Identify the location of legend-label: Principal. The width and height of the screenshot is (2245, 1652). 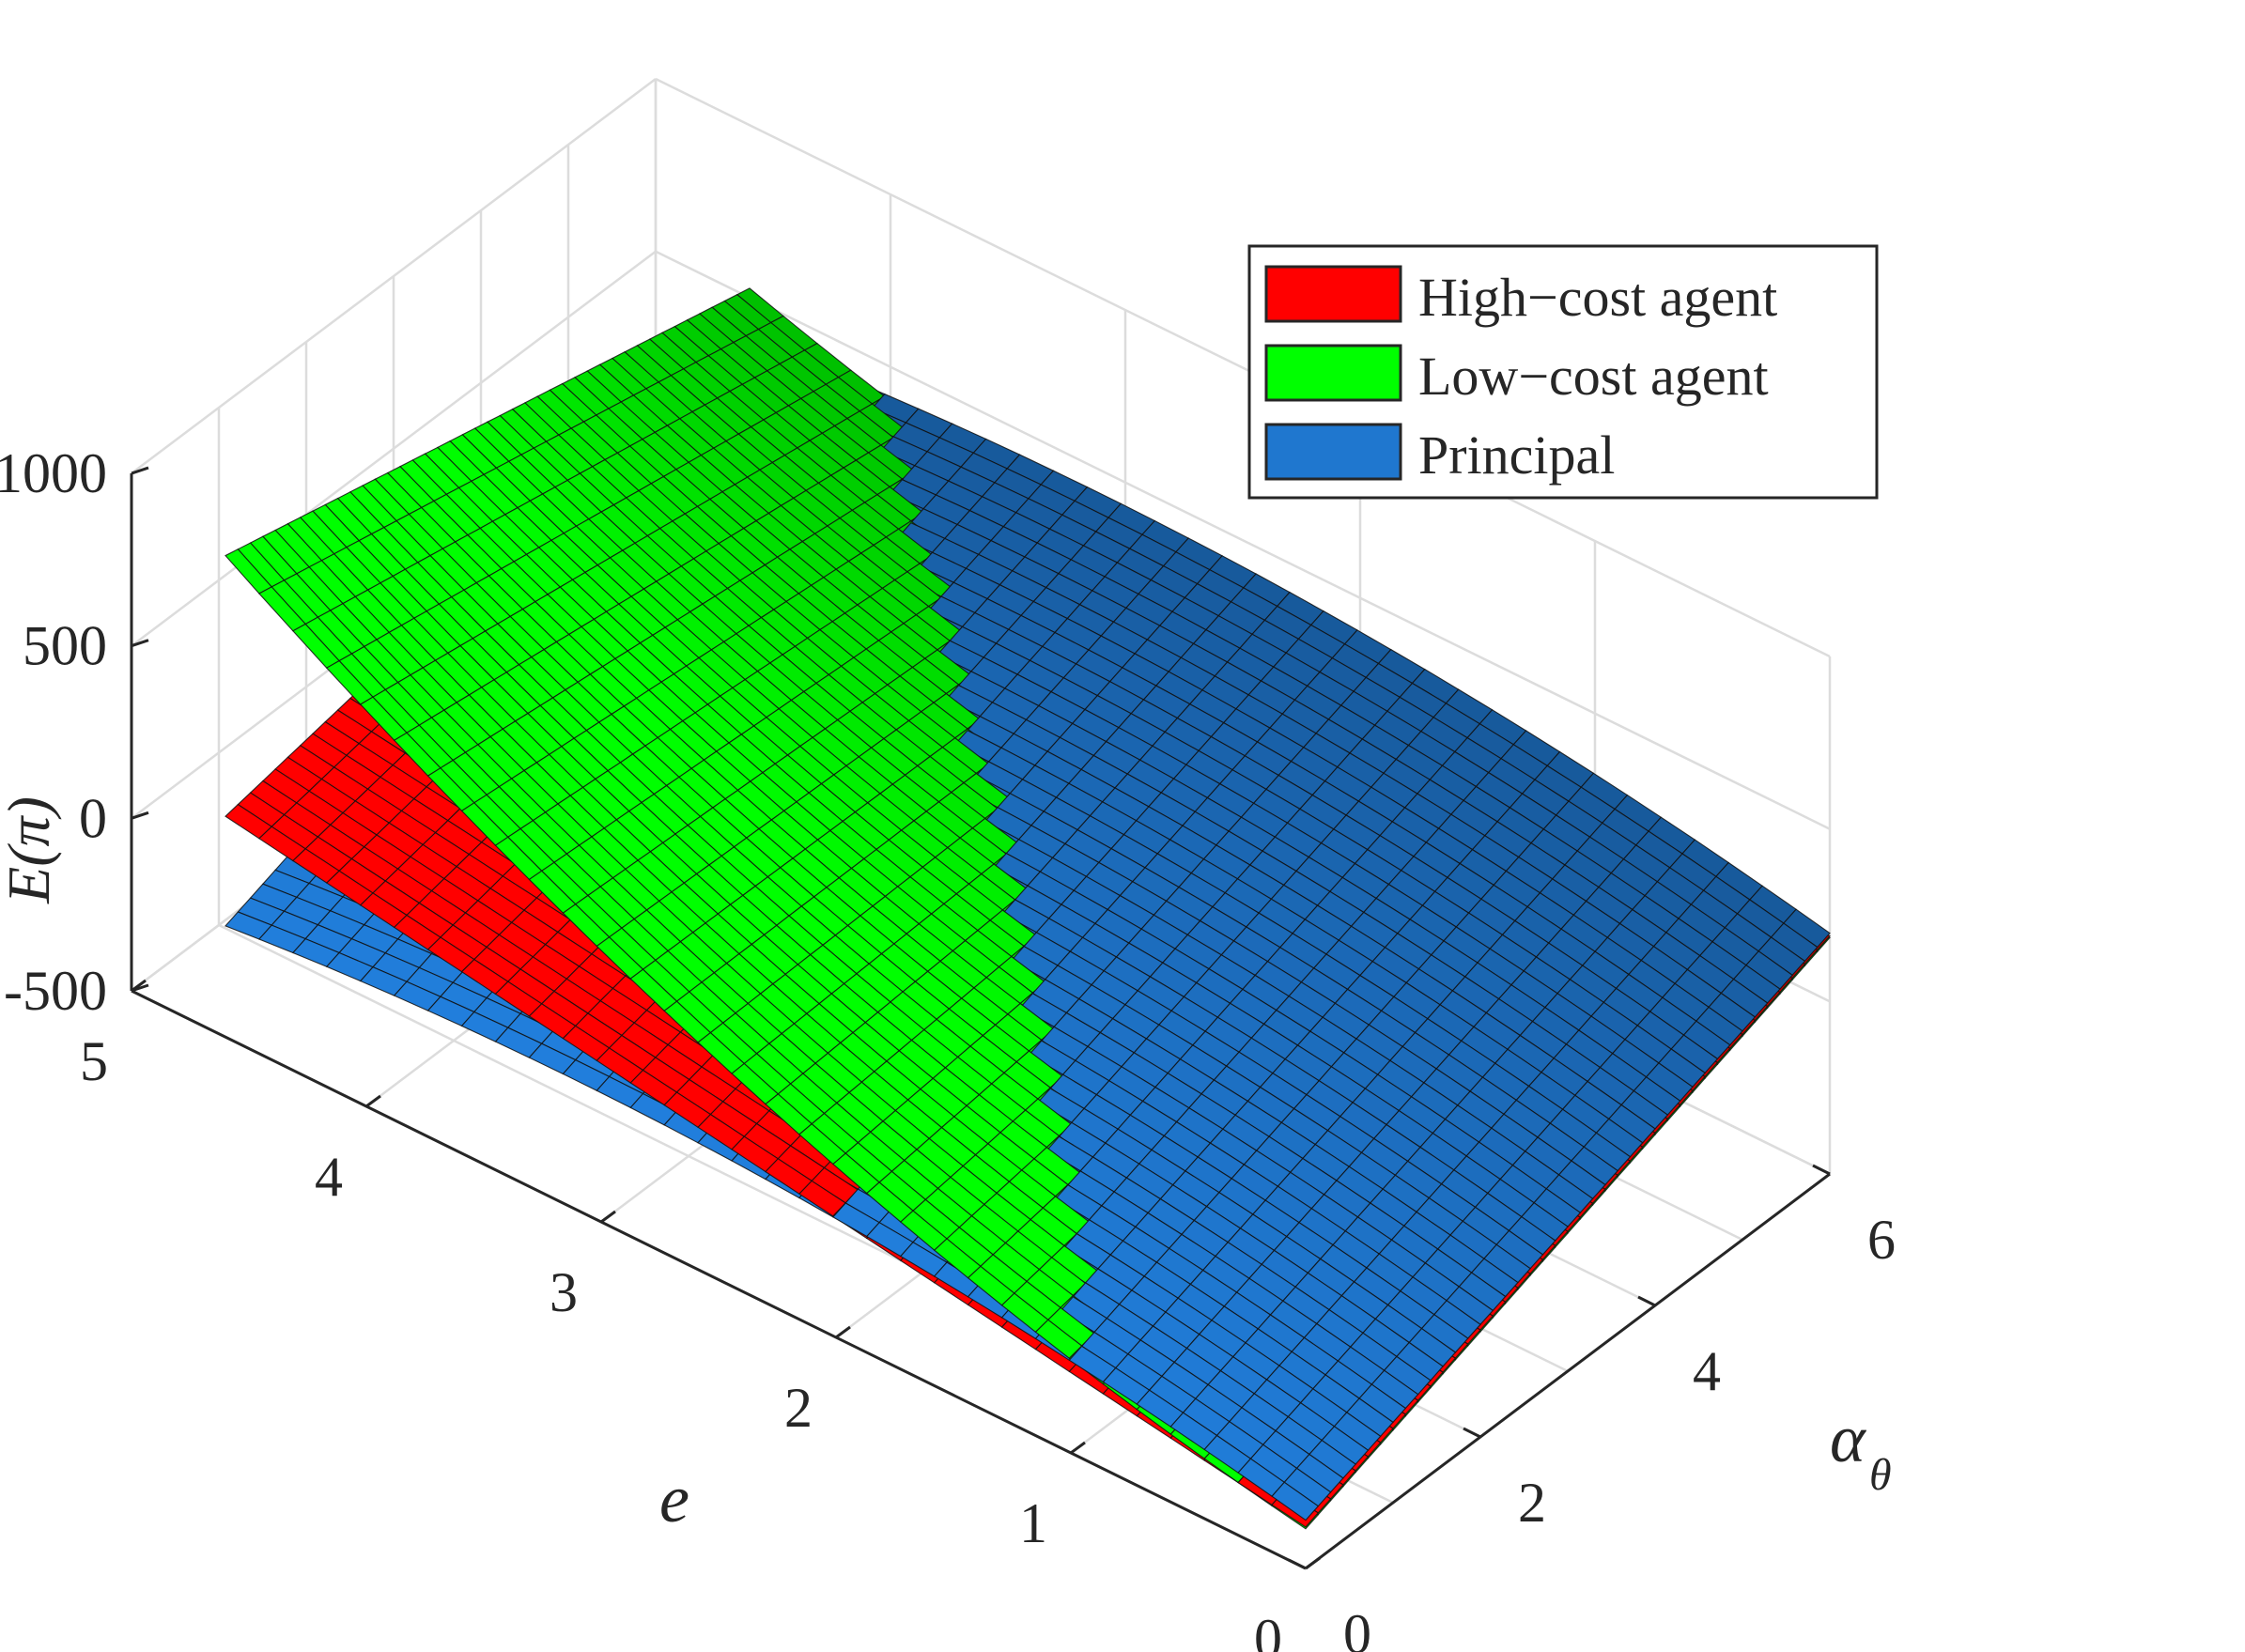
(1516, 455).